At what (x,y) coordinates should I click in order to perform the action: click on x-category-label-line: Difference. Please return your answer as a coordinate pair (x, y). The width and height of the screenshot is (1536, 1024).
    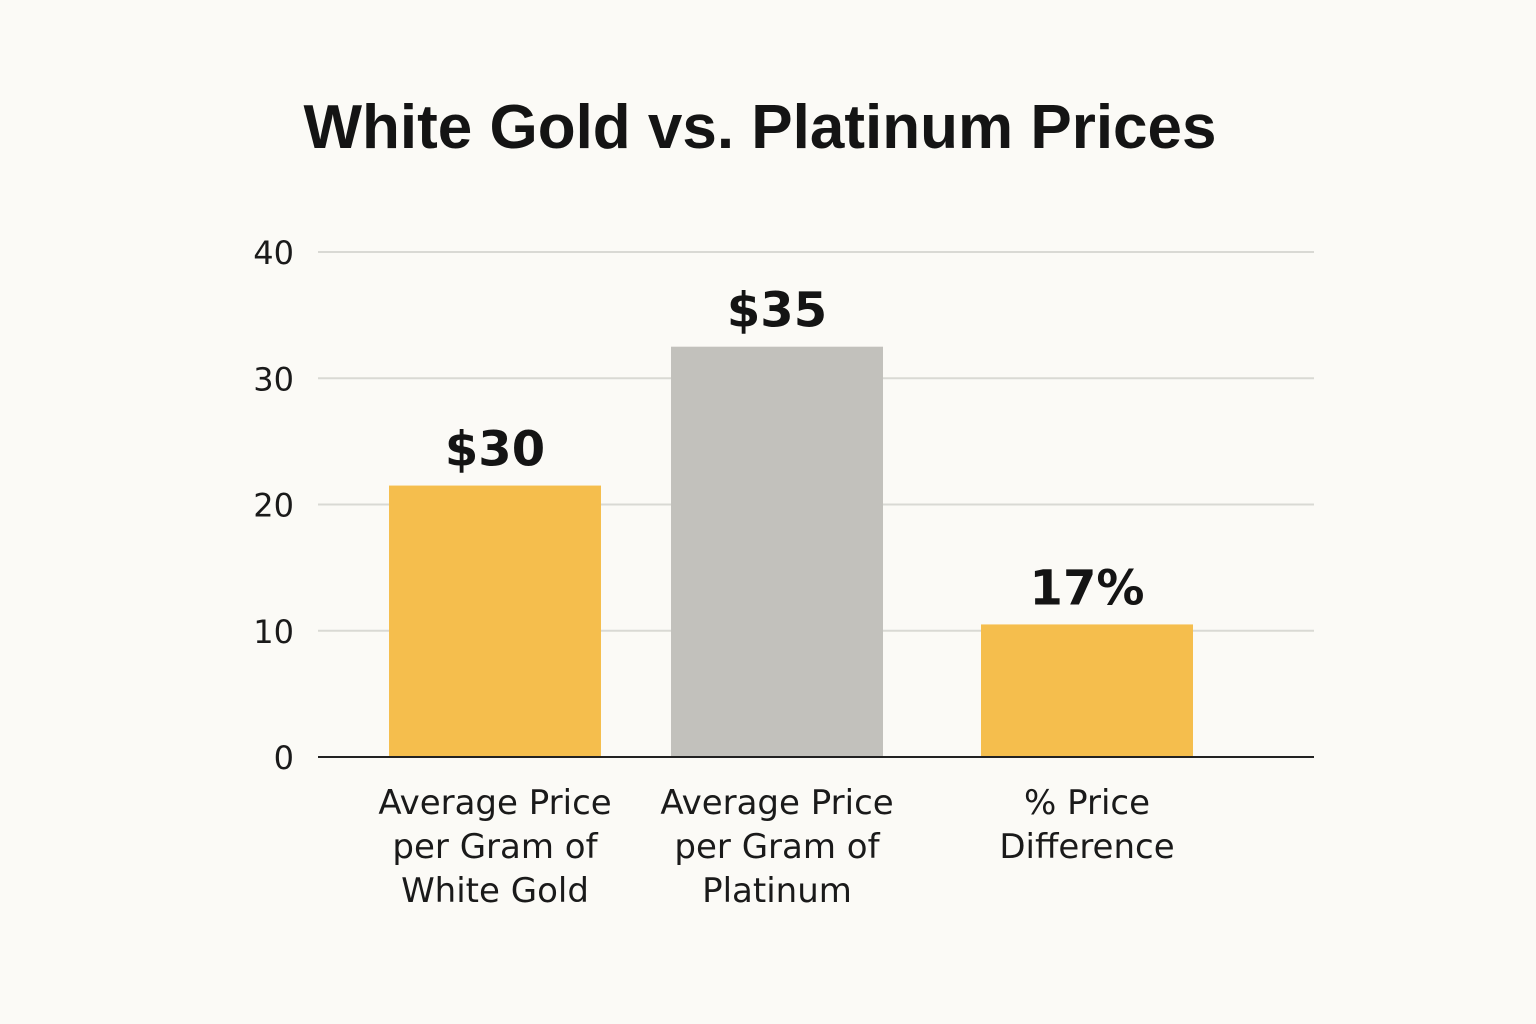
    Looking at the image, I should click on (1086, 847).